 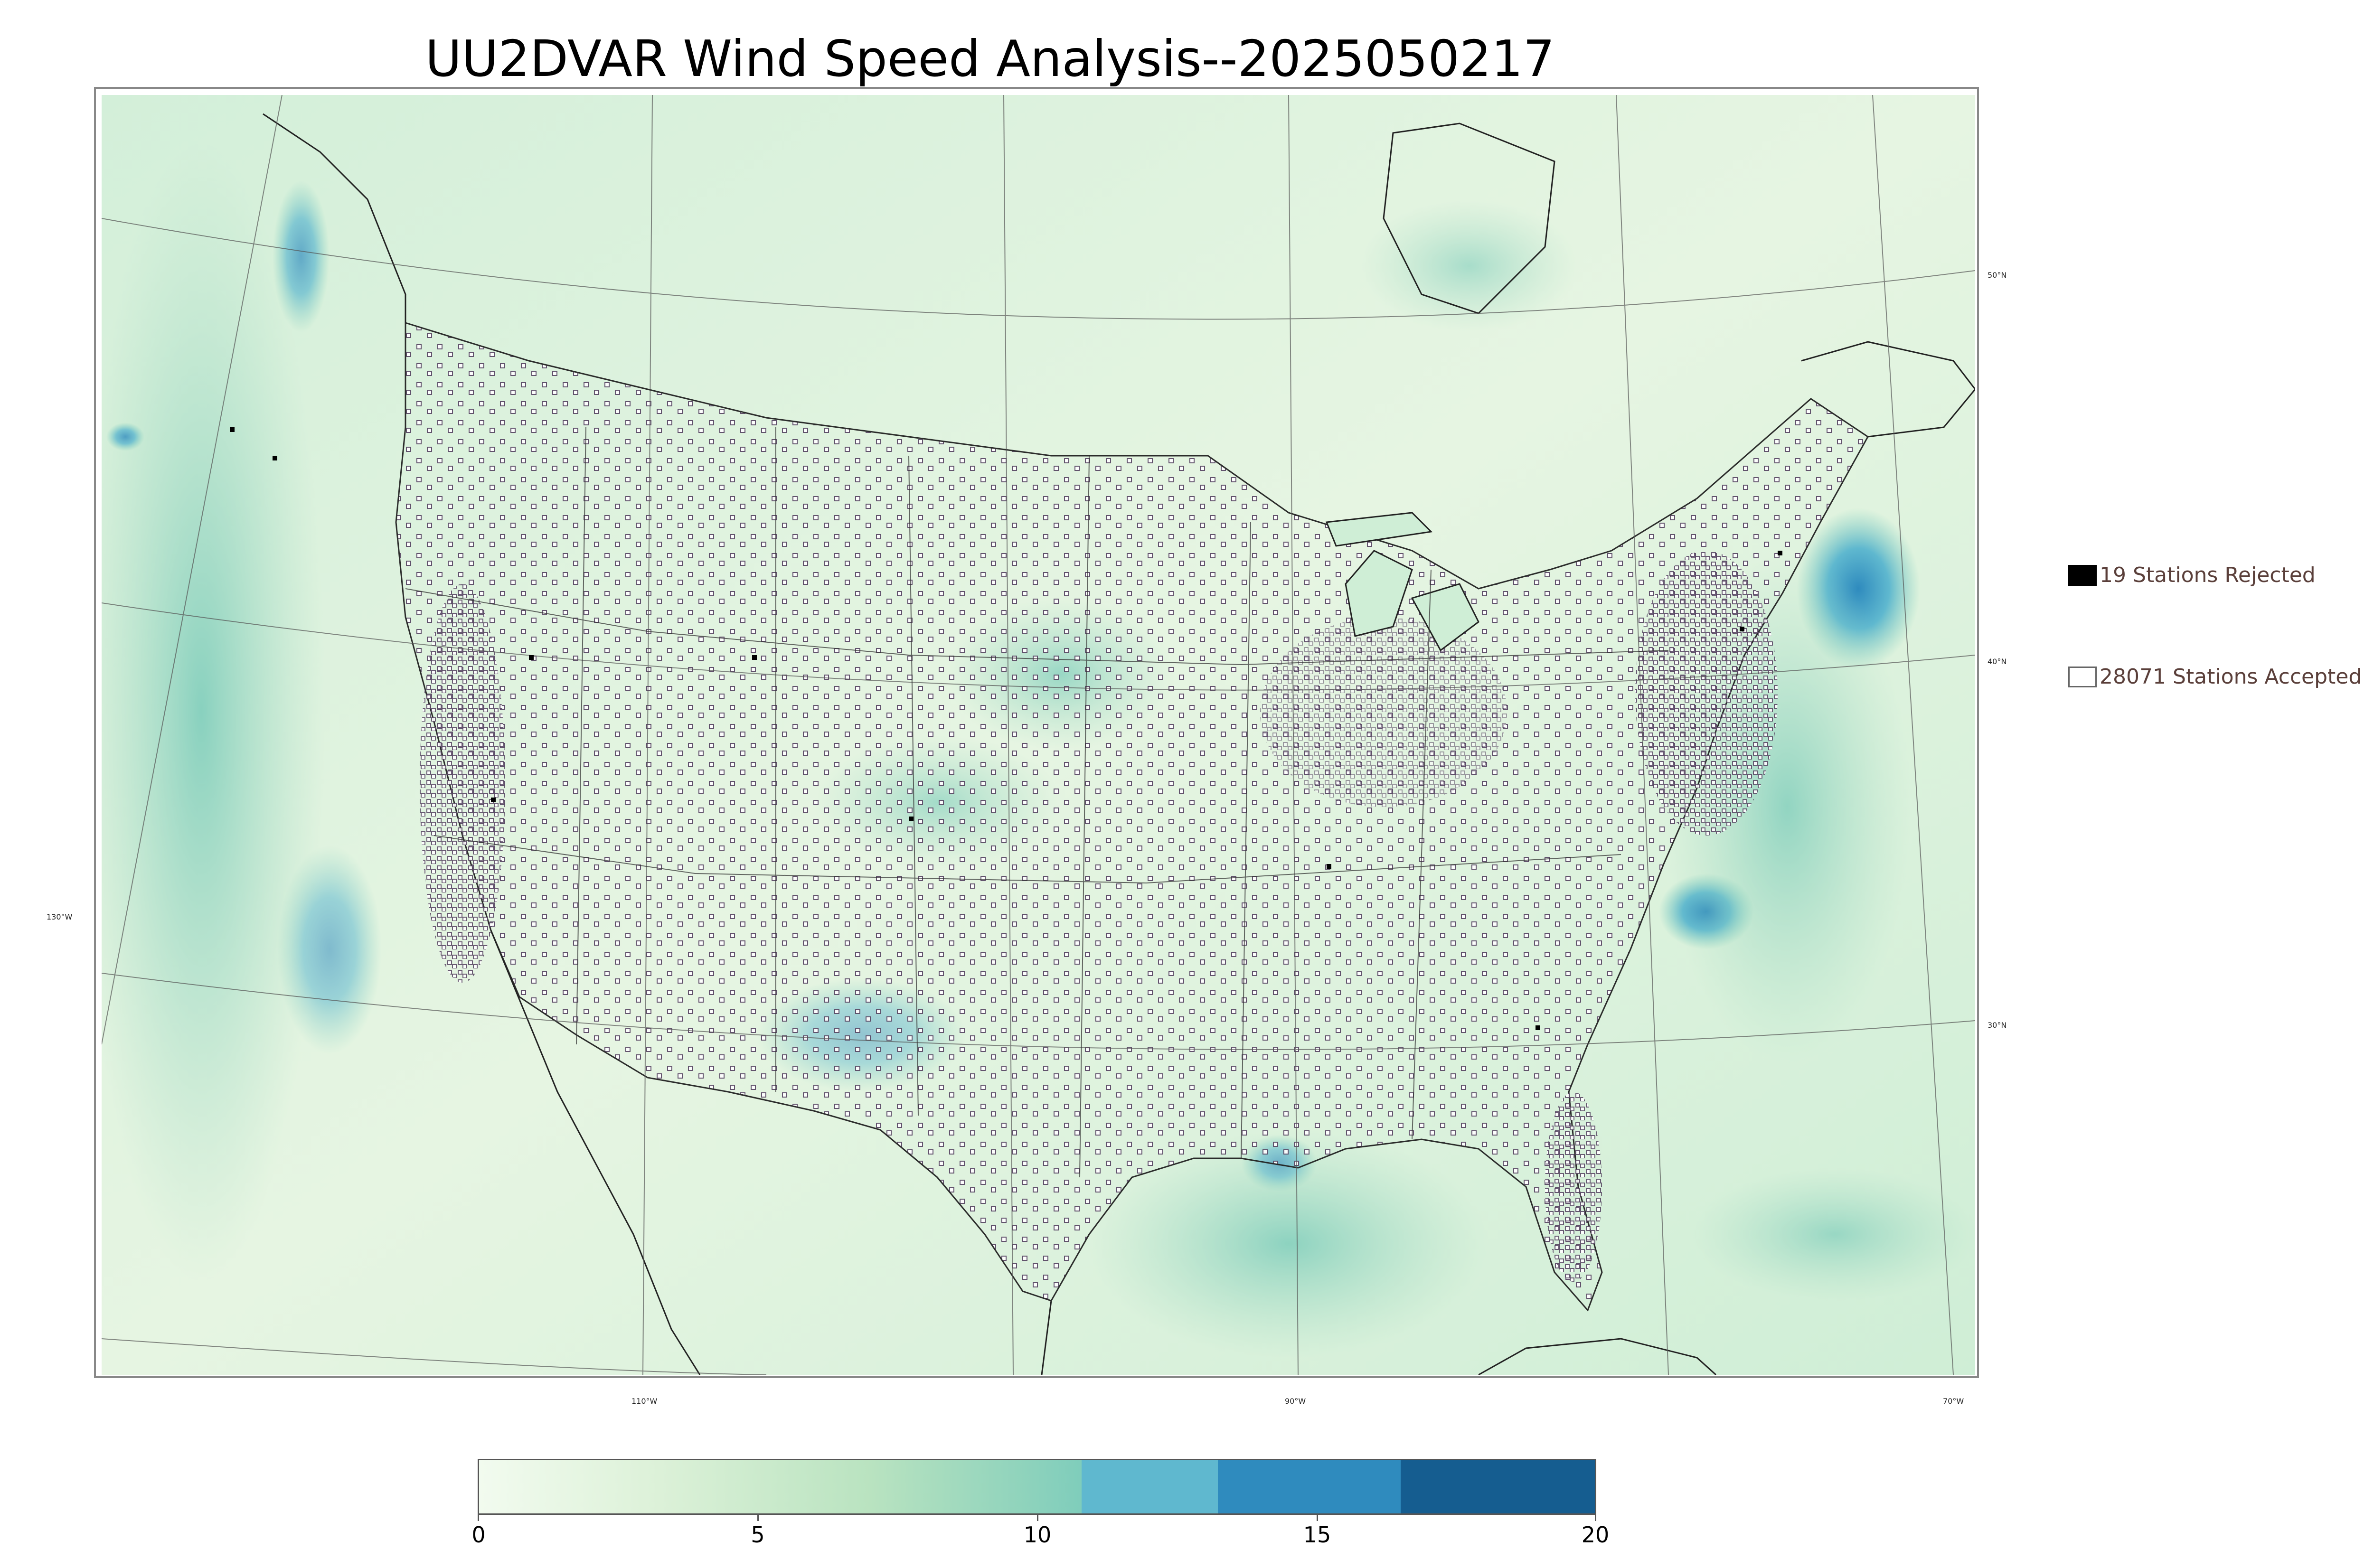 I want to click on mexico-gulf-coast, so click(x=1046, y=1338).